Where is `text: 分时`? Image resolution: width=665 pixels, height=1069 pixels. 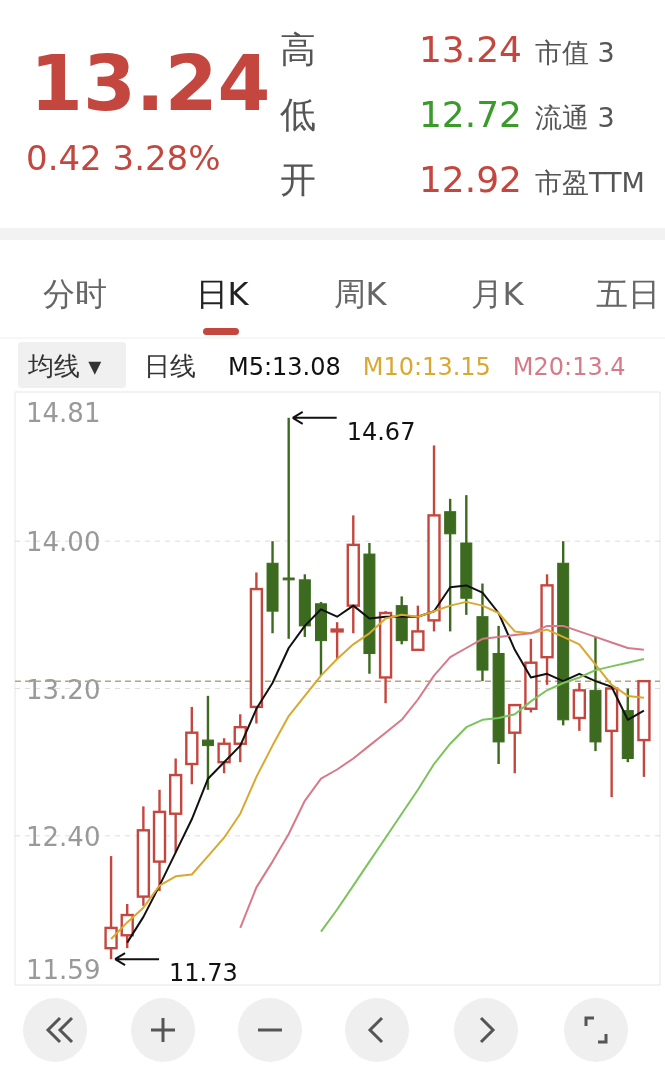 text: 分时 is located at coordinates (75, 294).